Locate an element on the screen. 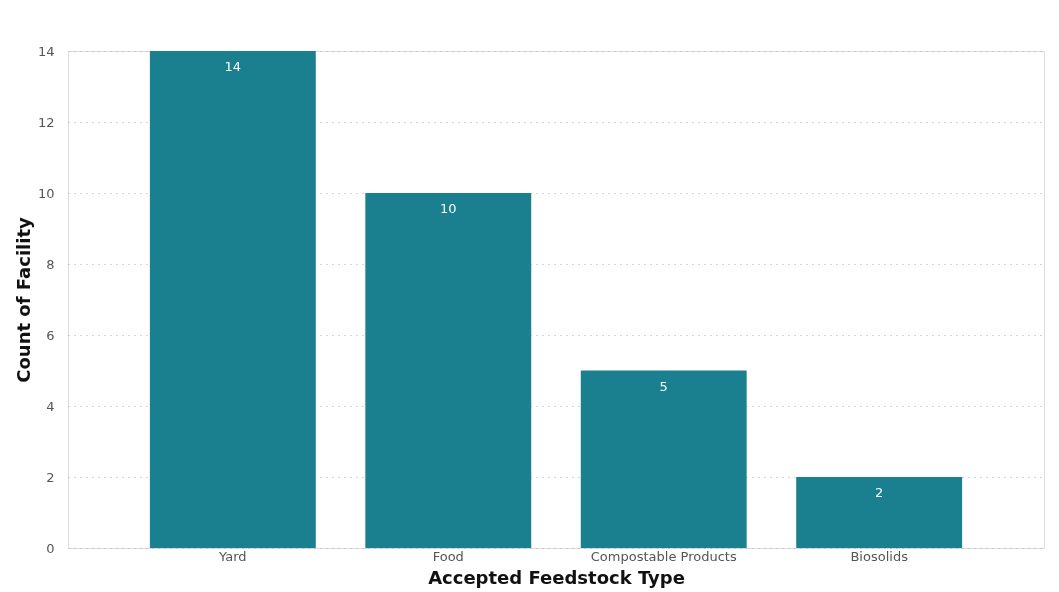  y-tick-label: 6 is located at coordinates (50, 335).